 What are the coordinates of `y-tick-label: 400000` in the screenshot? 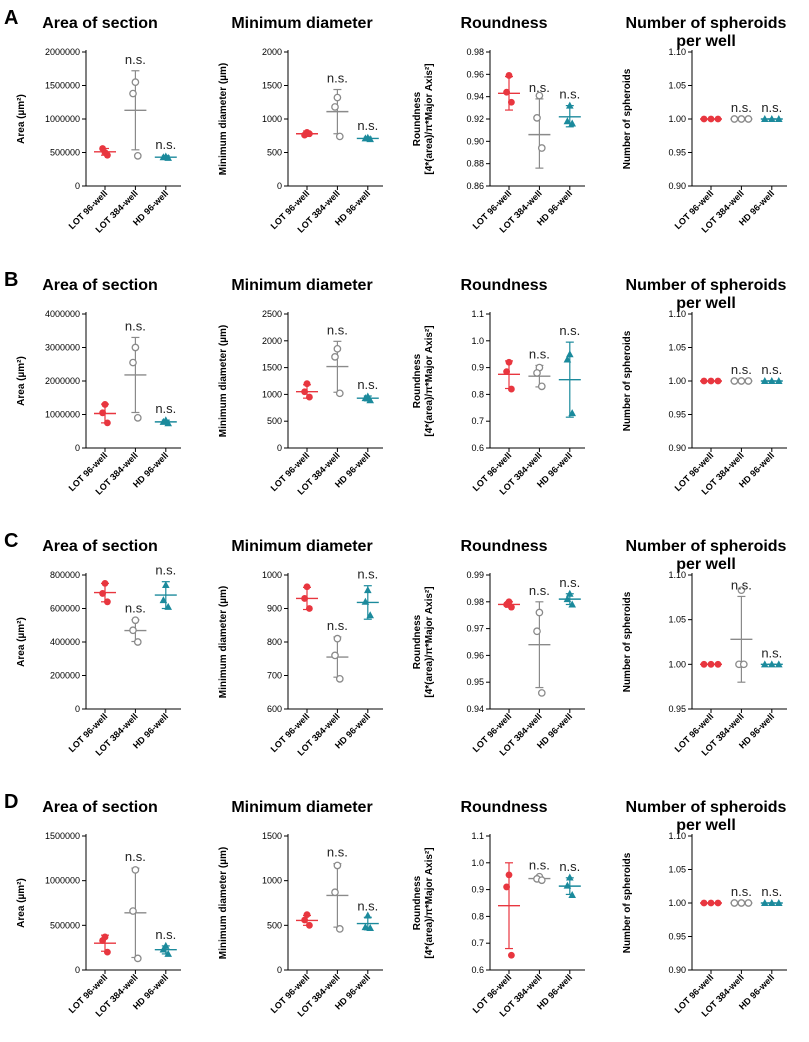 It's located at (65, 642).